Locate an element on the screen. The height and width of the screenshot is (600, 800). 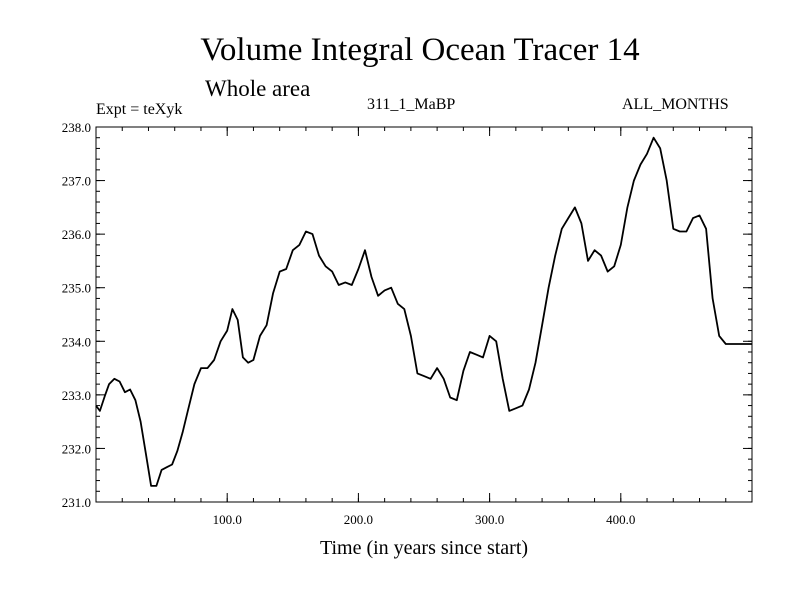
y-tick-label: 231.0 is located at coordinates (76, 502).